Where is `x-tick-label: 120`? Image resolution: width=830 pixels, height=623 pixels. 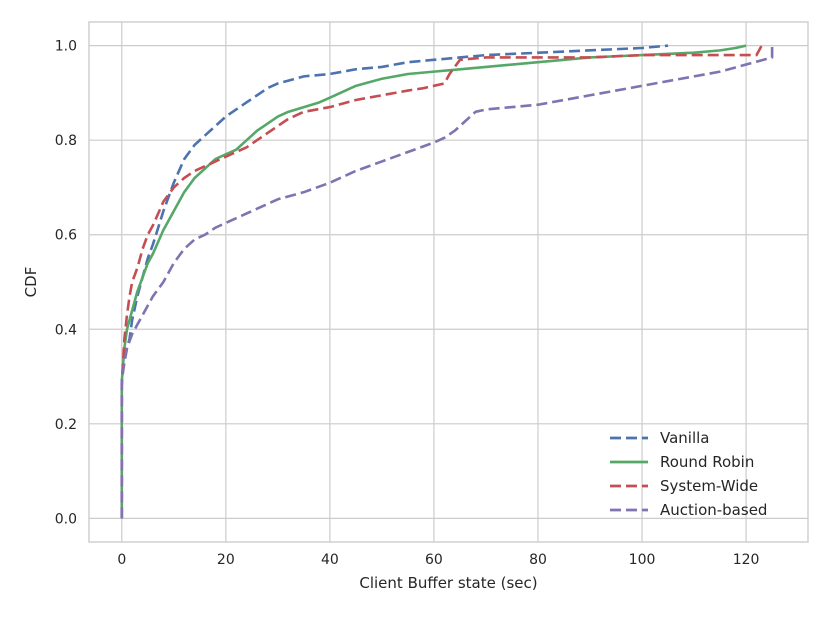 x-tick-label: 120 is located at coordinates (746, 560).